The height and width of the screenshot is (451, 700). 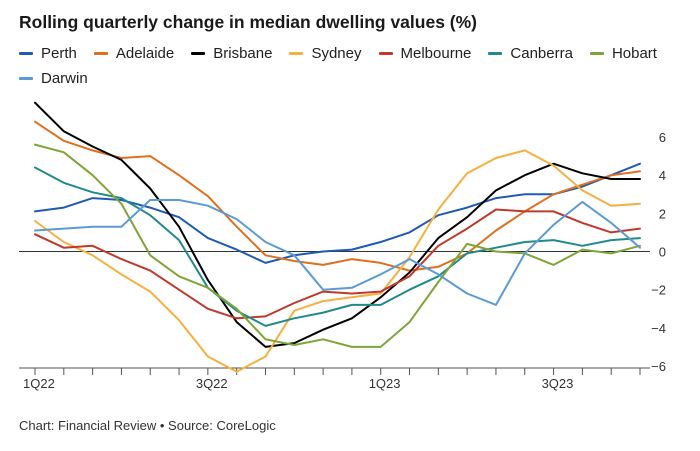 I want to click on legend-item-brisbane: Brisbane, so click(x=231, y=53).